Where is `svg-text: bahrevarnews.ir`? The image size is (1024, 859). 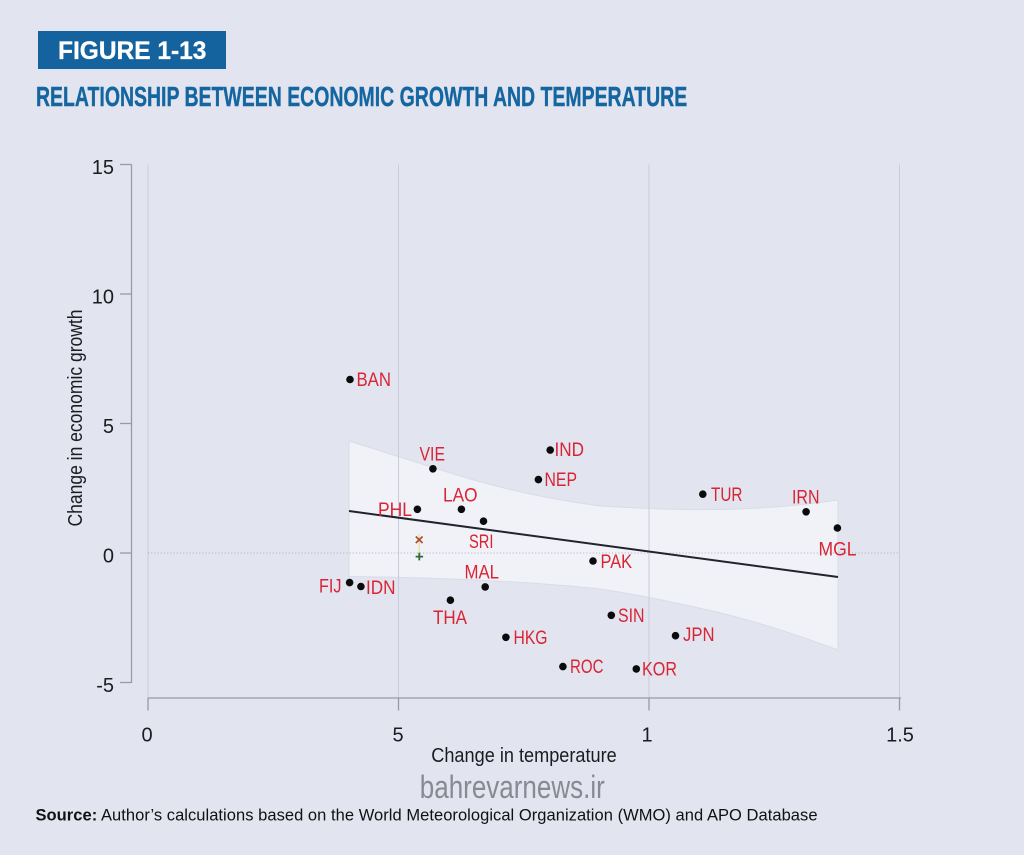 svg-text: bahrevarnews.ir is located at coordinates (512, 787).